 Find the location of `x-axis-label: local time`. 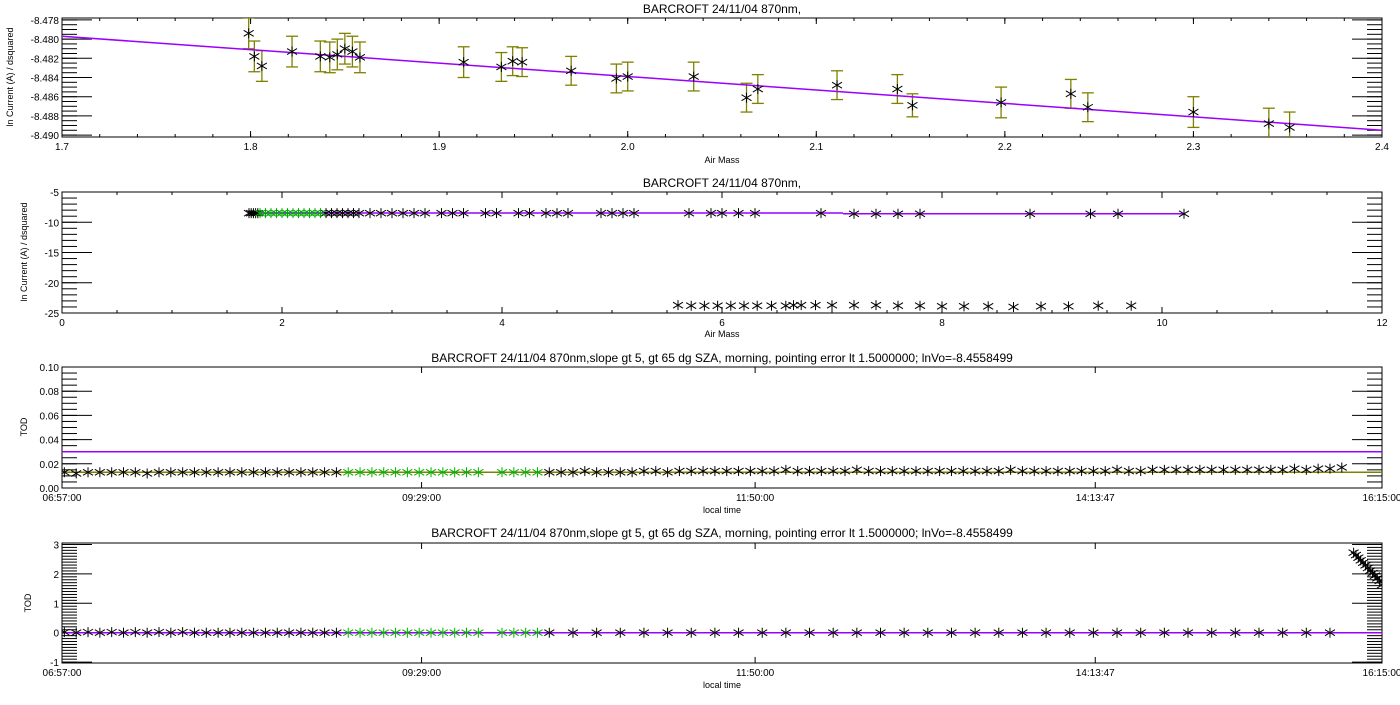

x-axis-label: local time is located at coordinates (722, 510).